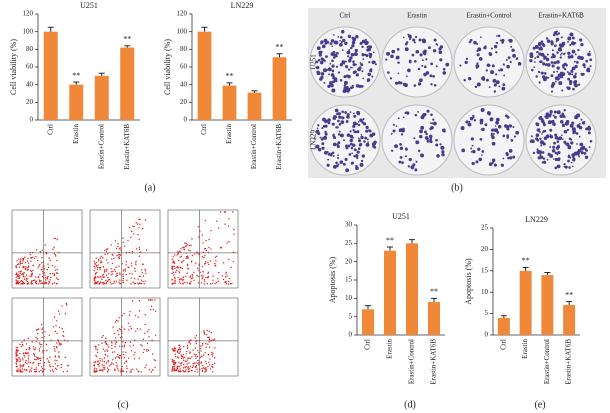 The image size is (610, 413). What do you see at coordinates (503, 344) in the screenshot?
I see `x-tick-label: Ctrl` at bounding box center [503, 344].